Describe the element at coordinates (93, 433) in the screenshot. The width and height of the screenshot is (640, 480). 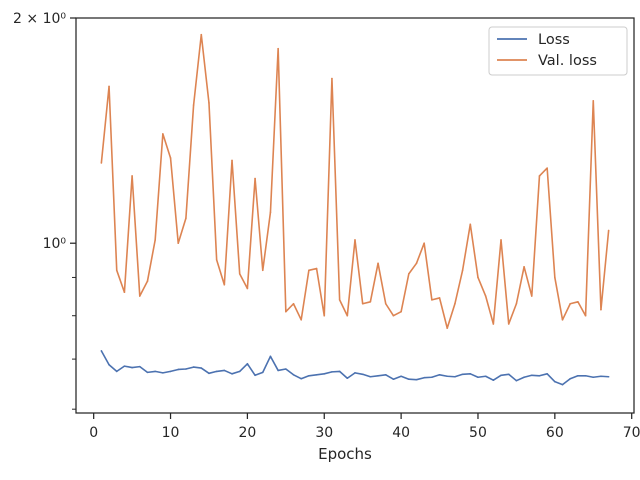
I see `x-tick-label: 0` at that location.